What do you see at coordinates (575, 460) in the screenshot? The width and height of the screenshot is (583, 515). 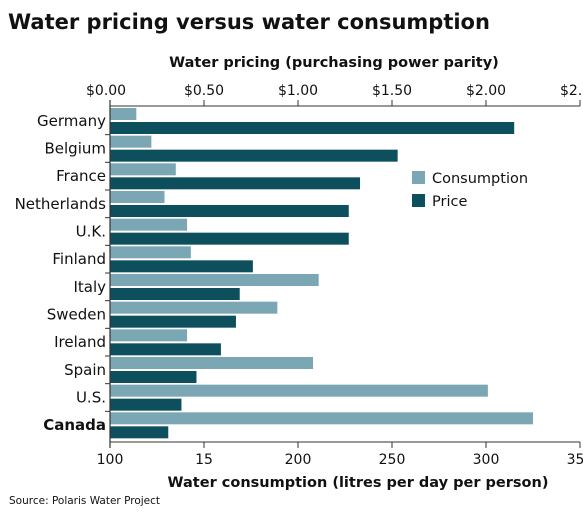 I see `bottom-tick-label: 350` at bounding box center [575, 460].